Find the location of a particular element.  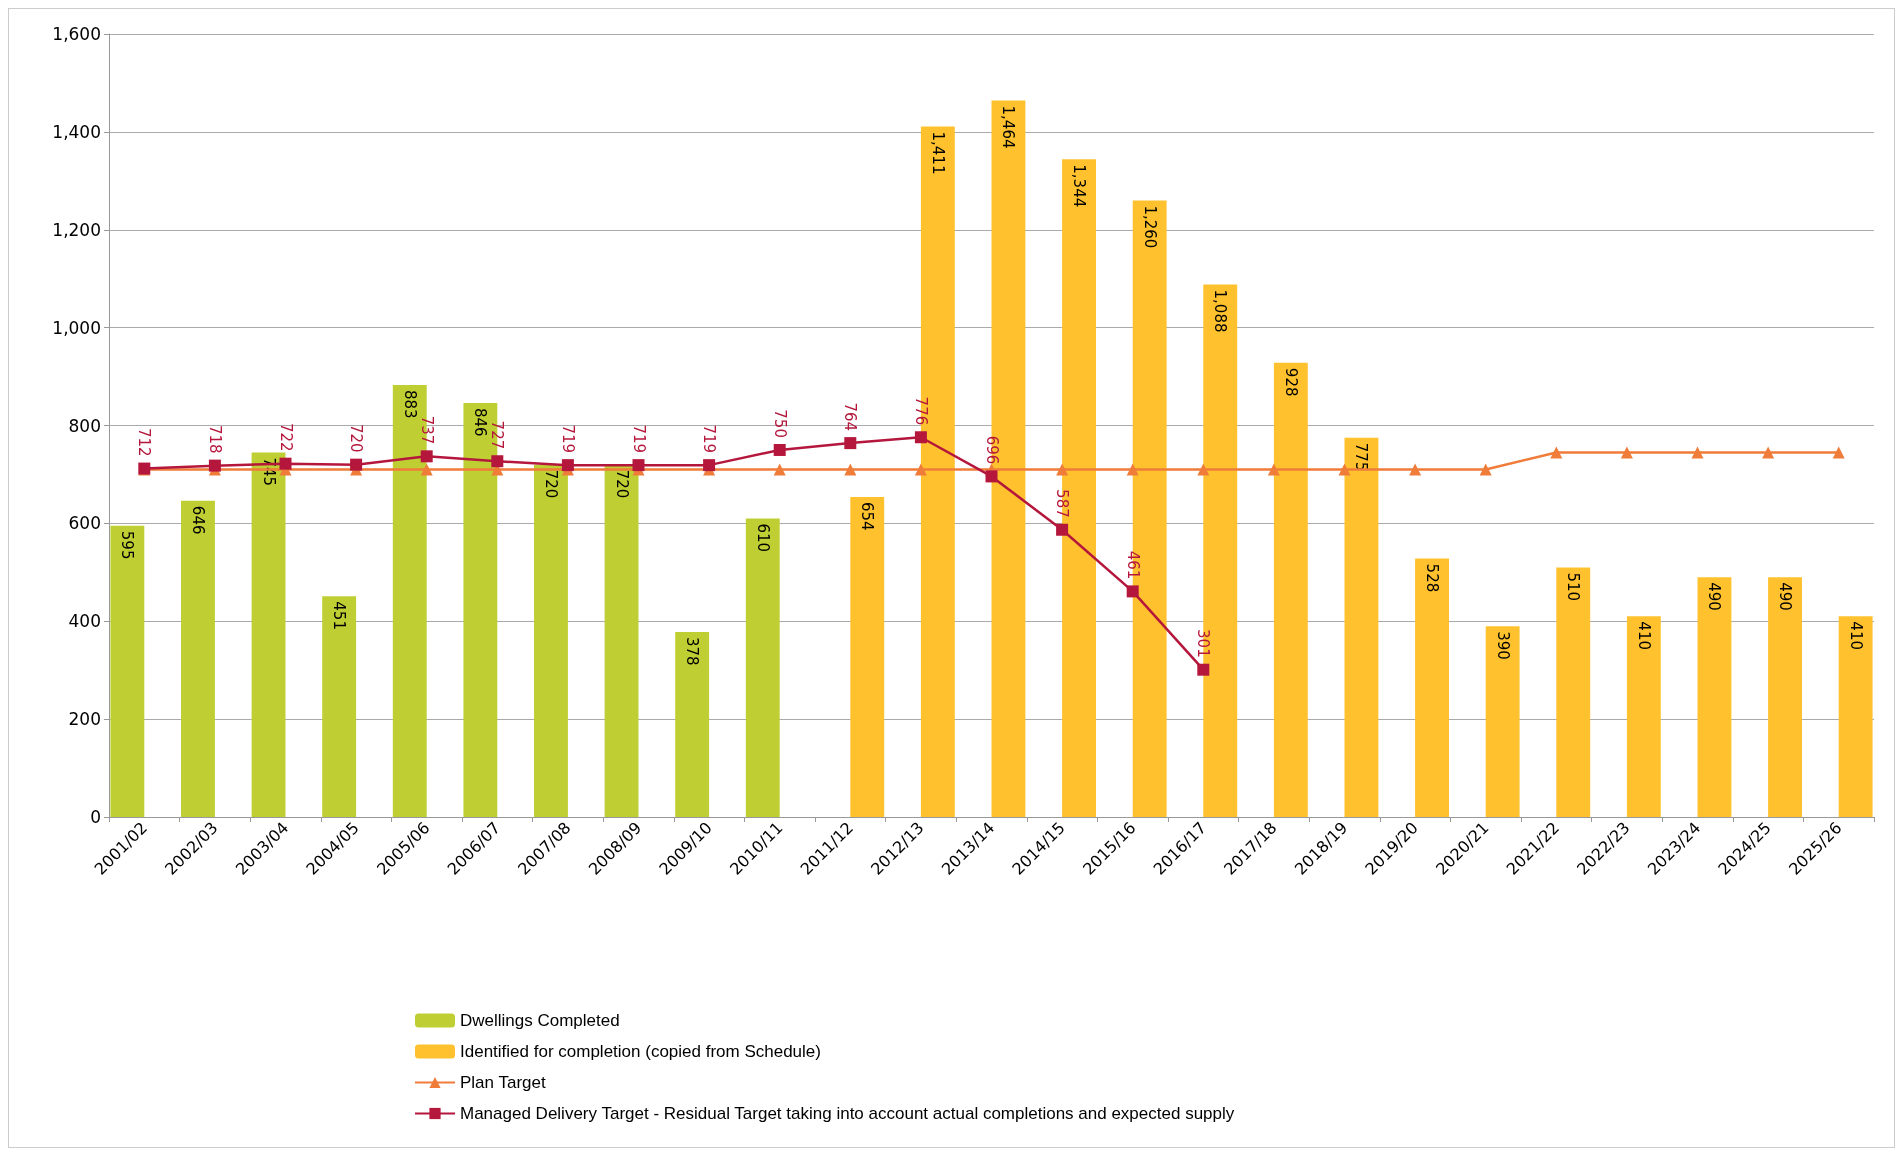

legend-label: Plan Target is located at coordinates (503, 1082).